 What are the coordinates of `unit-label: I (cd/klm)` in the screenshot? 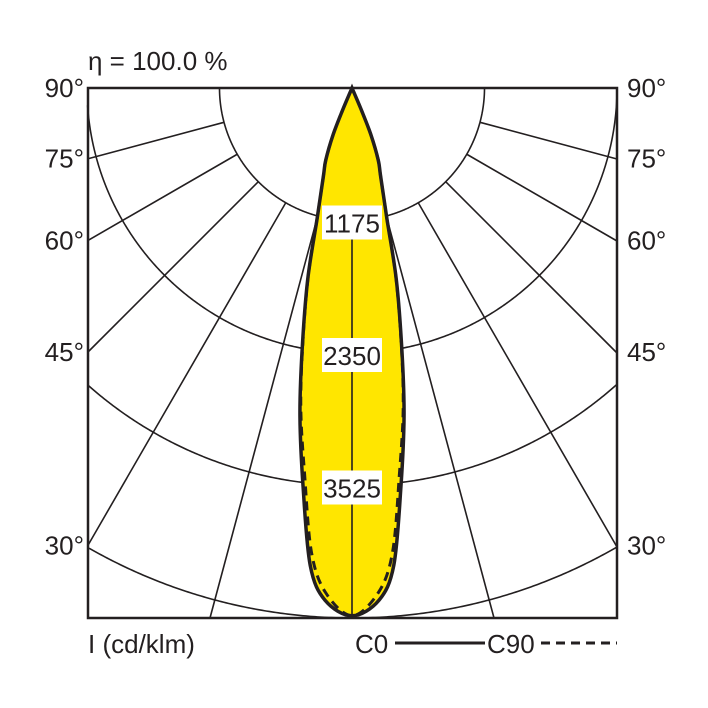 It's located at (141, 644).